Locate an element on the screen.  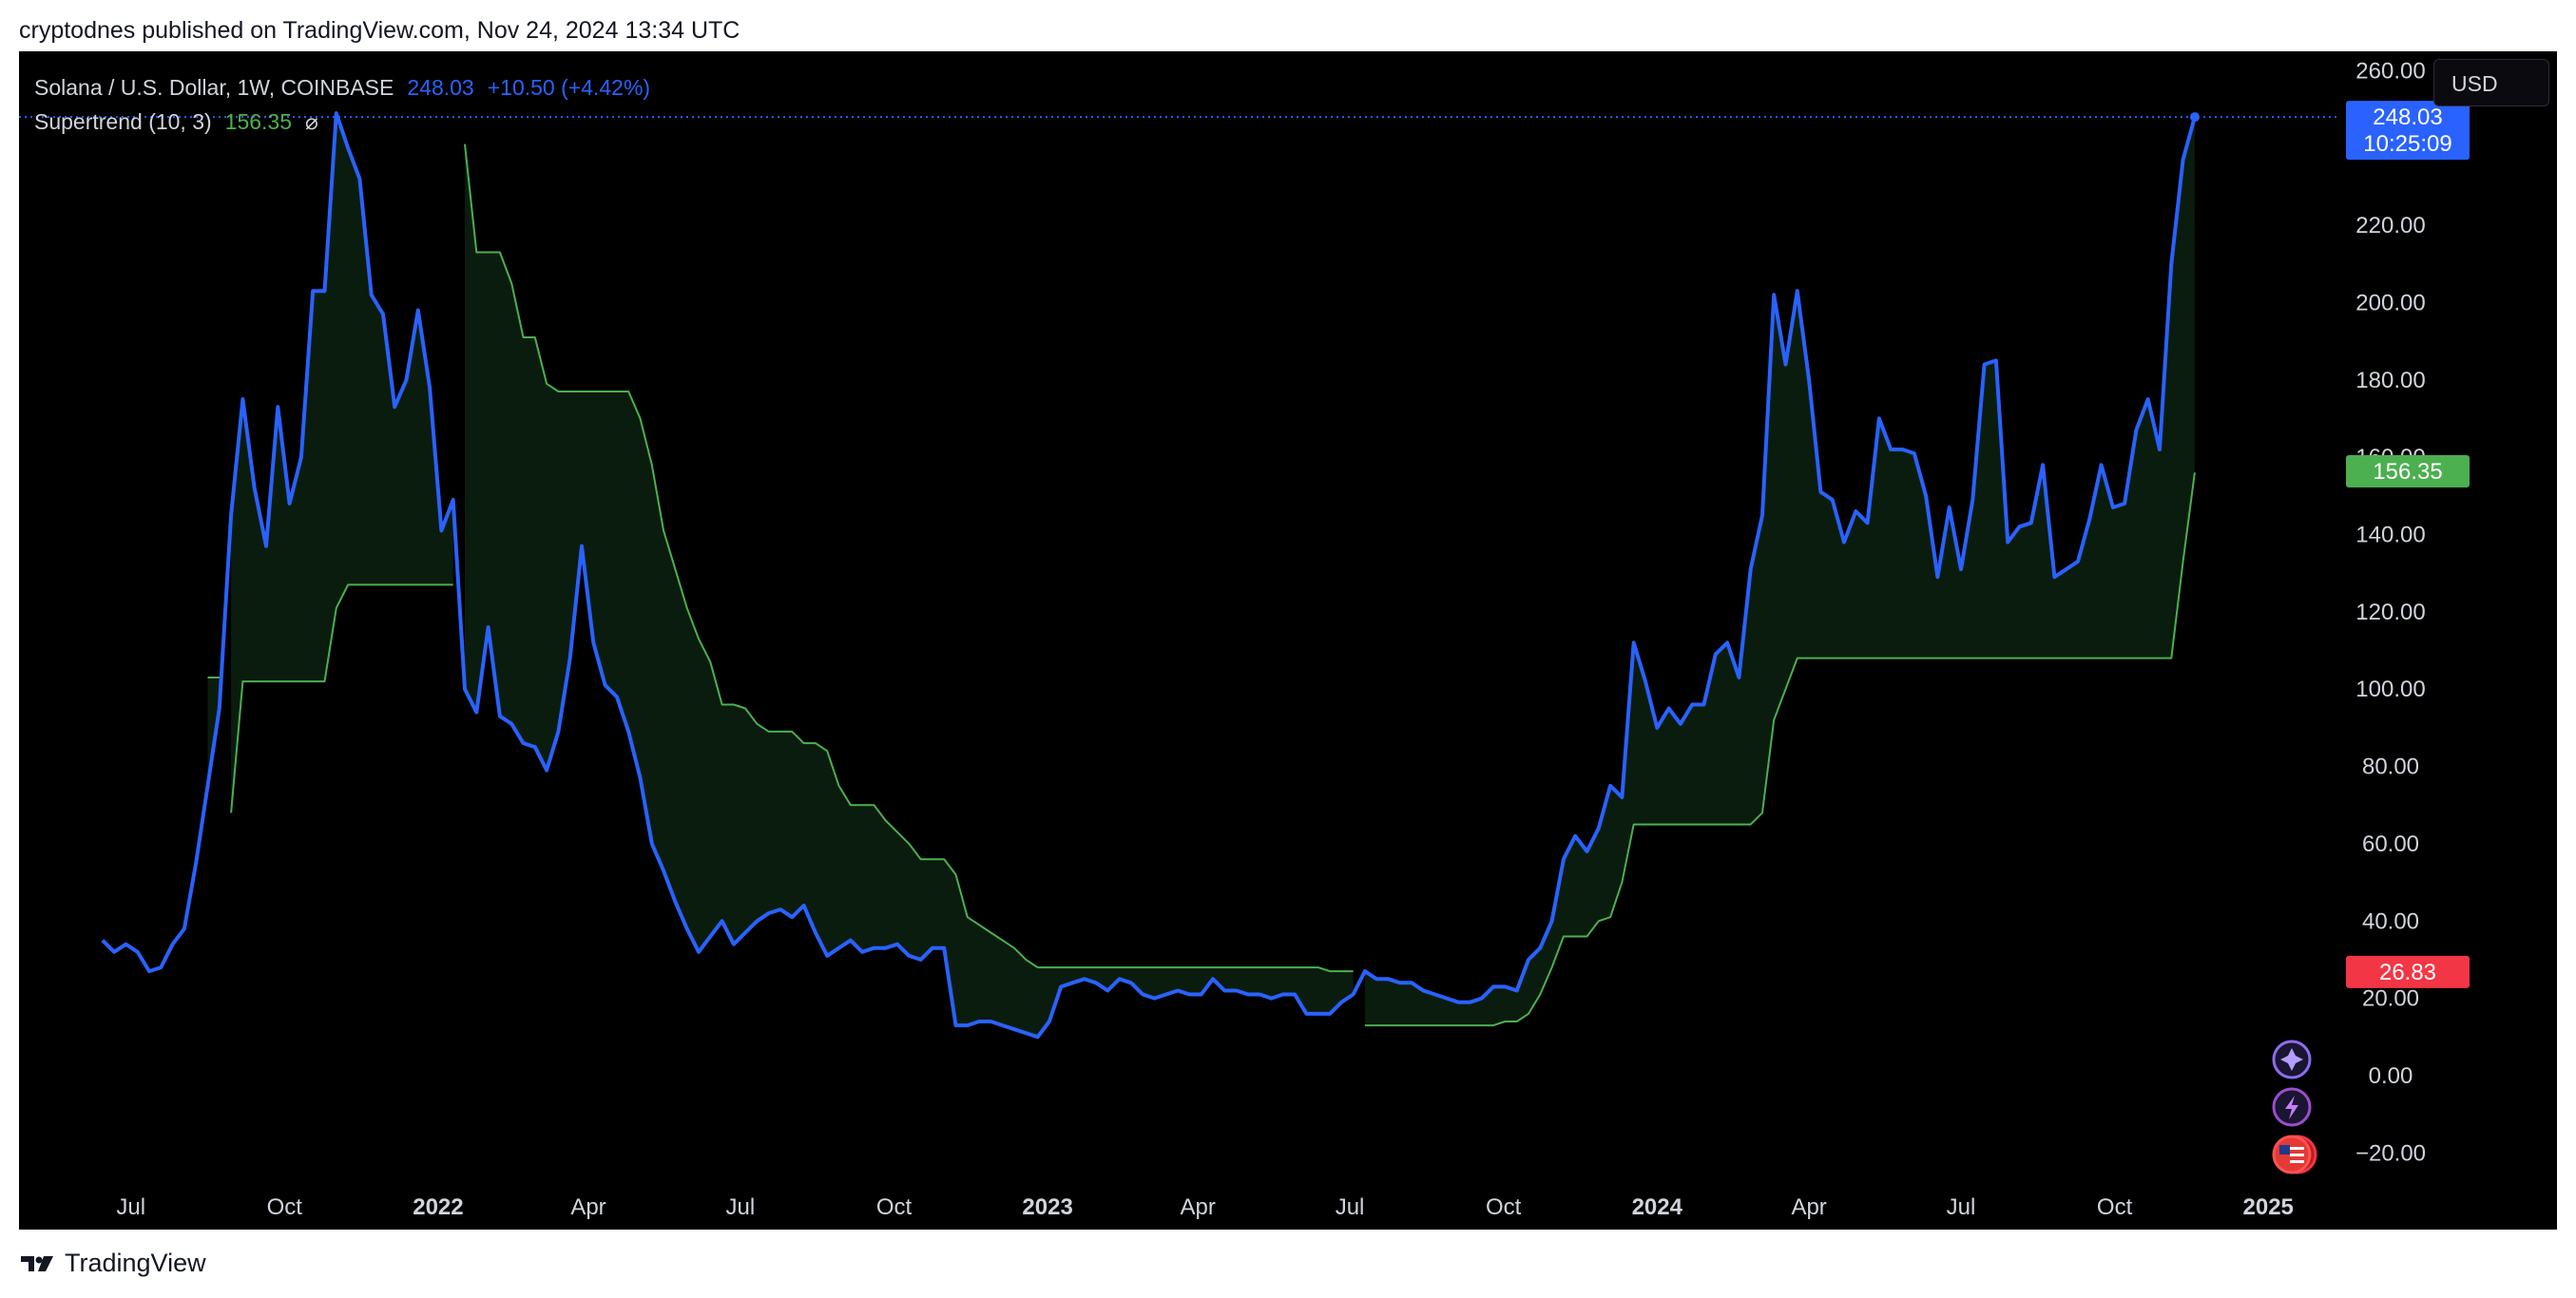
supertrend-up-label-text: 156.35 is located at coordinates (2407, 472).